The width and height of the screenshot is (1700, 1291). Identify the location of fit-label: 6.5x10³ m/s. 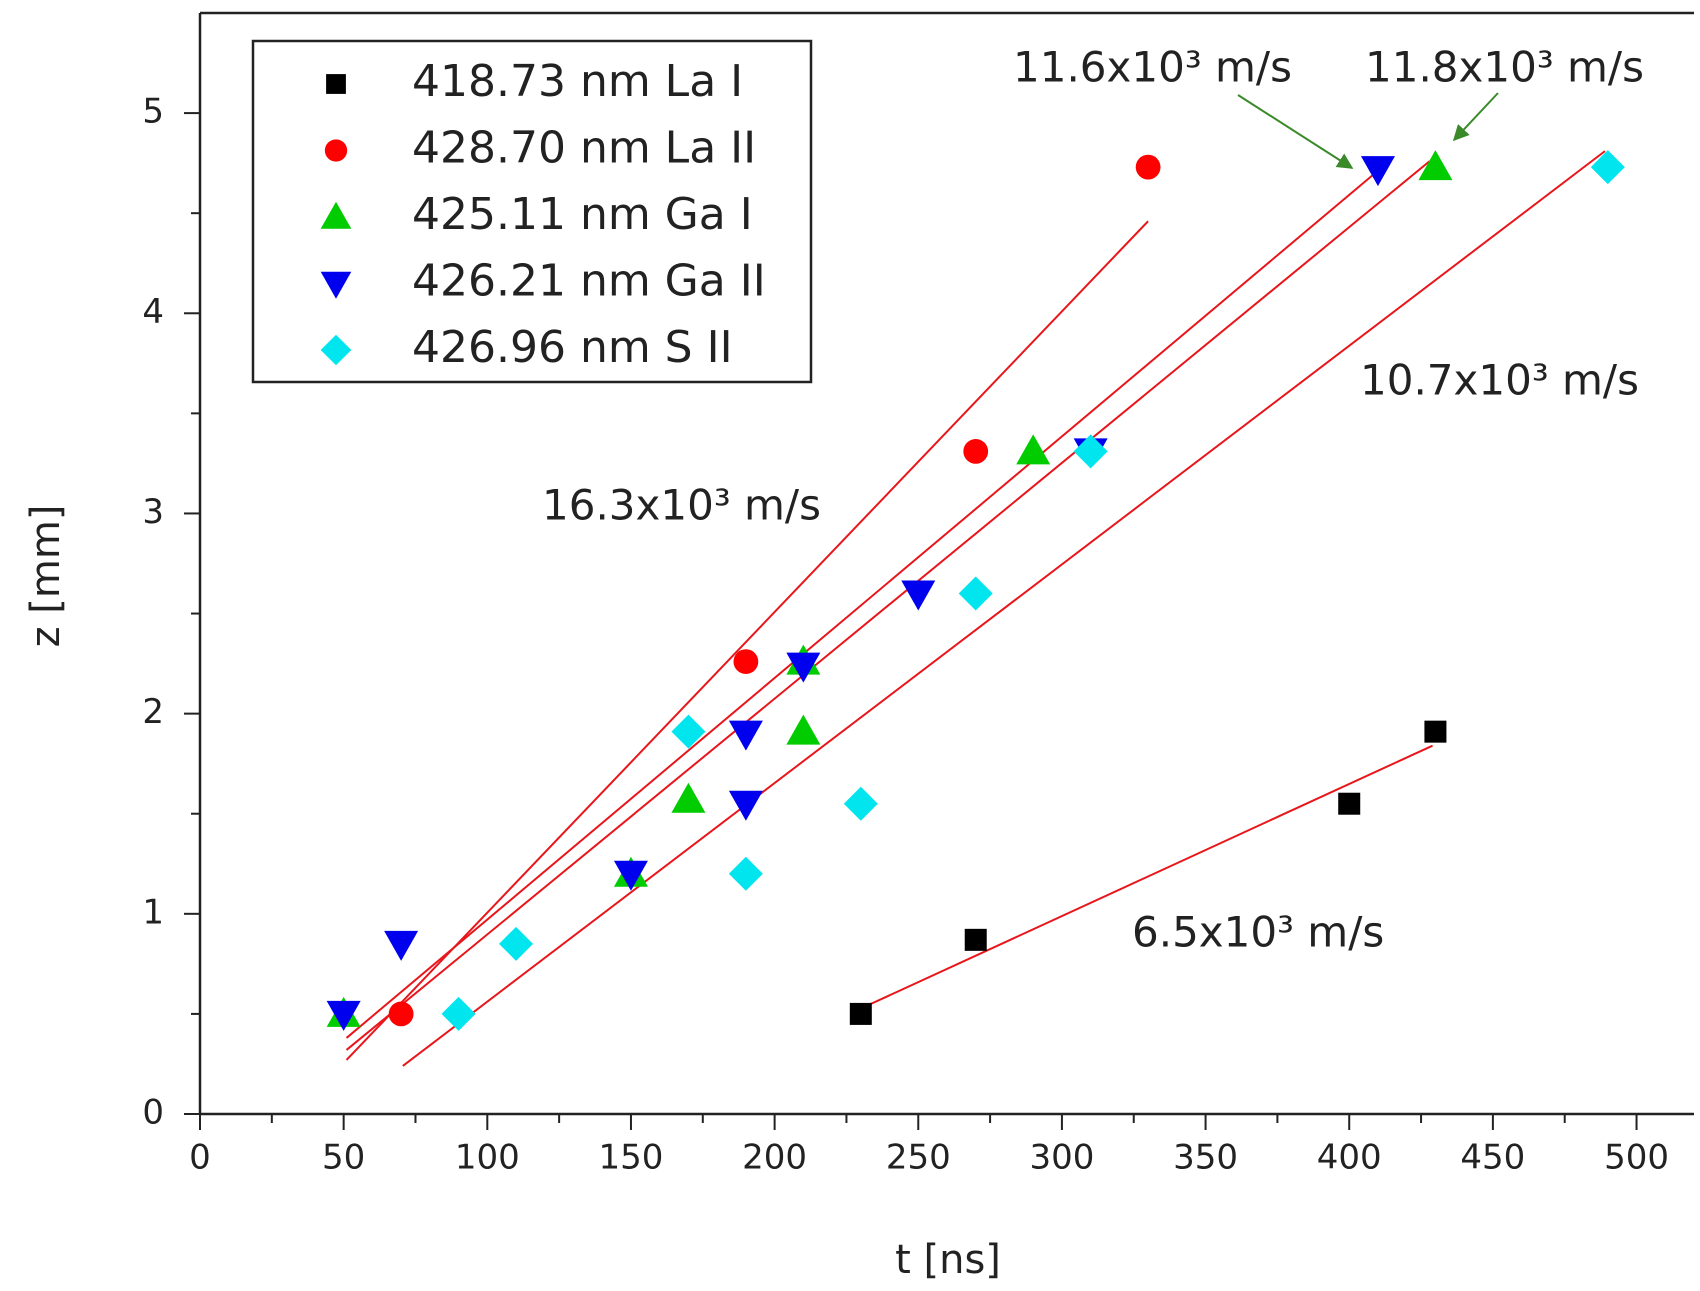
(1258, 932).